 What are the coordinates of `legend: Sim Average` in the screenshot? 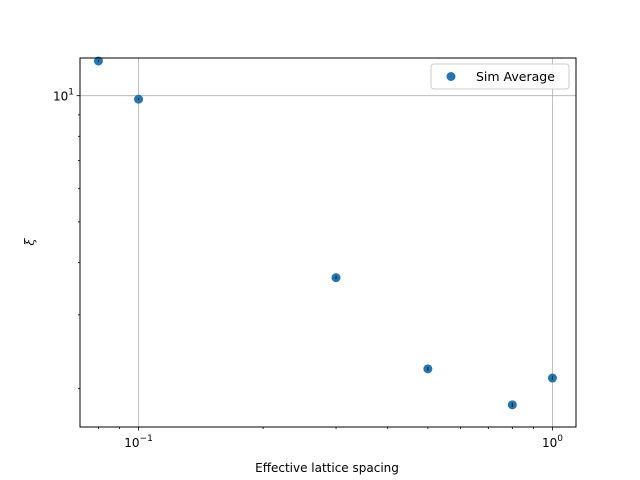 It's located at (500, 76).